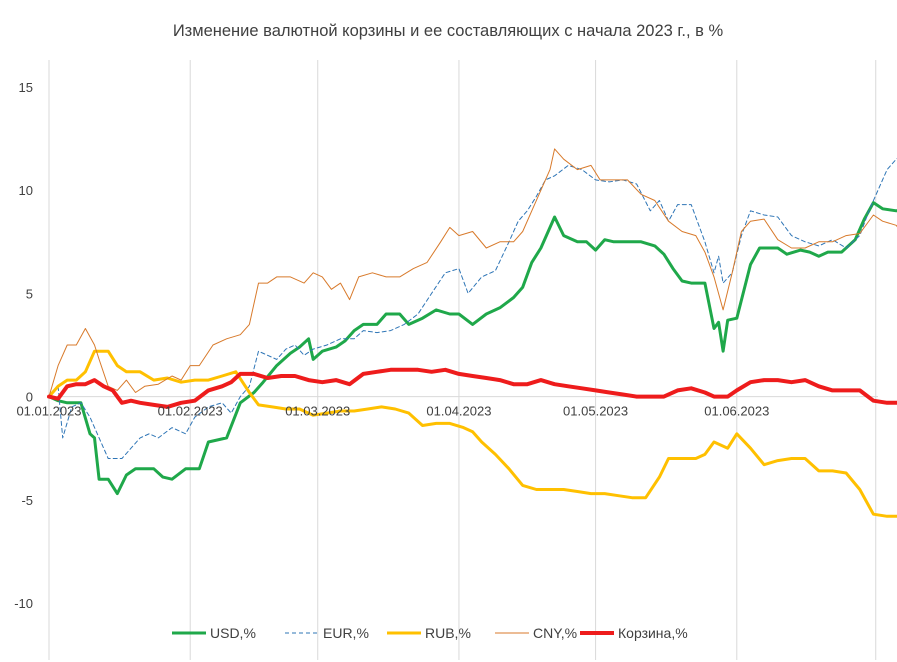 The height and width of the screenshot is (662, 897). What do you see at coordinates (346, 633) in the screenshot?
I see `legend-label-2: EUR,%` at bounding box center [346, 633].